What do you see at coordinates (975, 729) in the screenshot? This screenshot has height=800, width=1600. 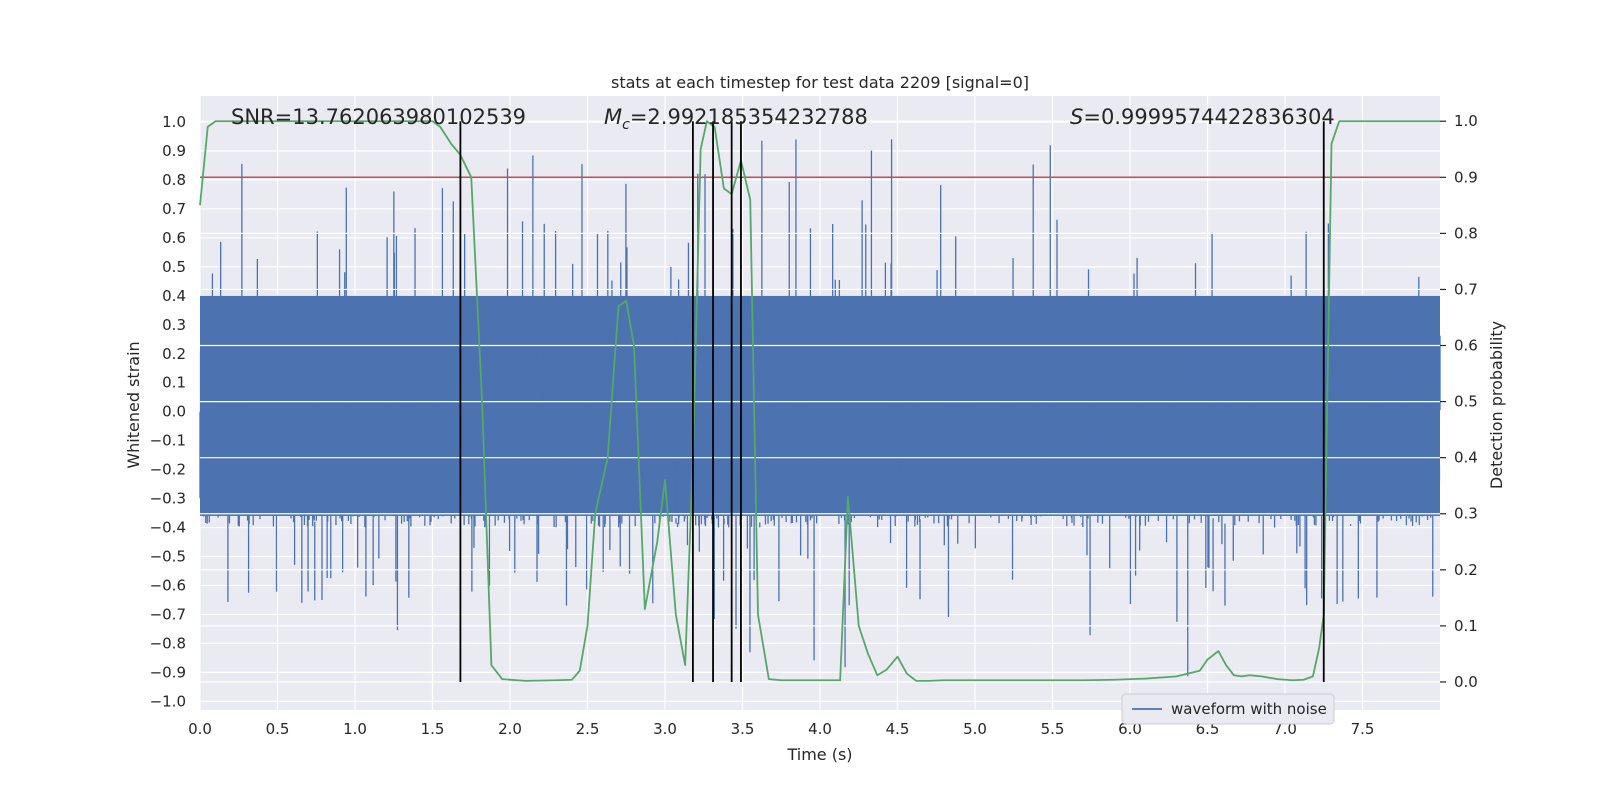 I see `x-tick-label: 5.0` at bounding box center [975, 729].